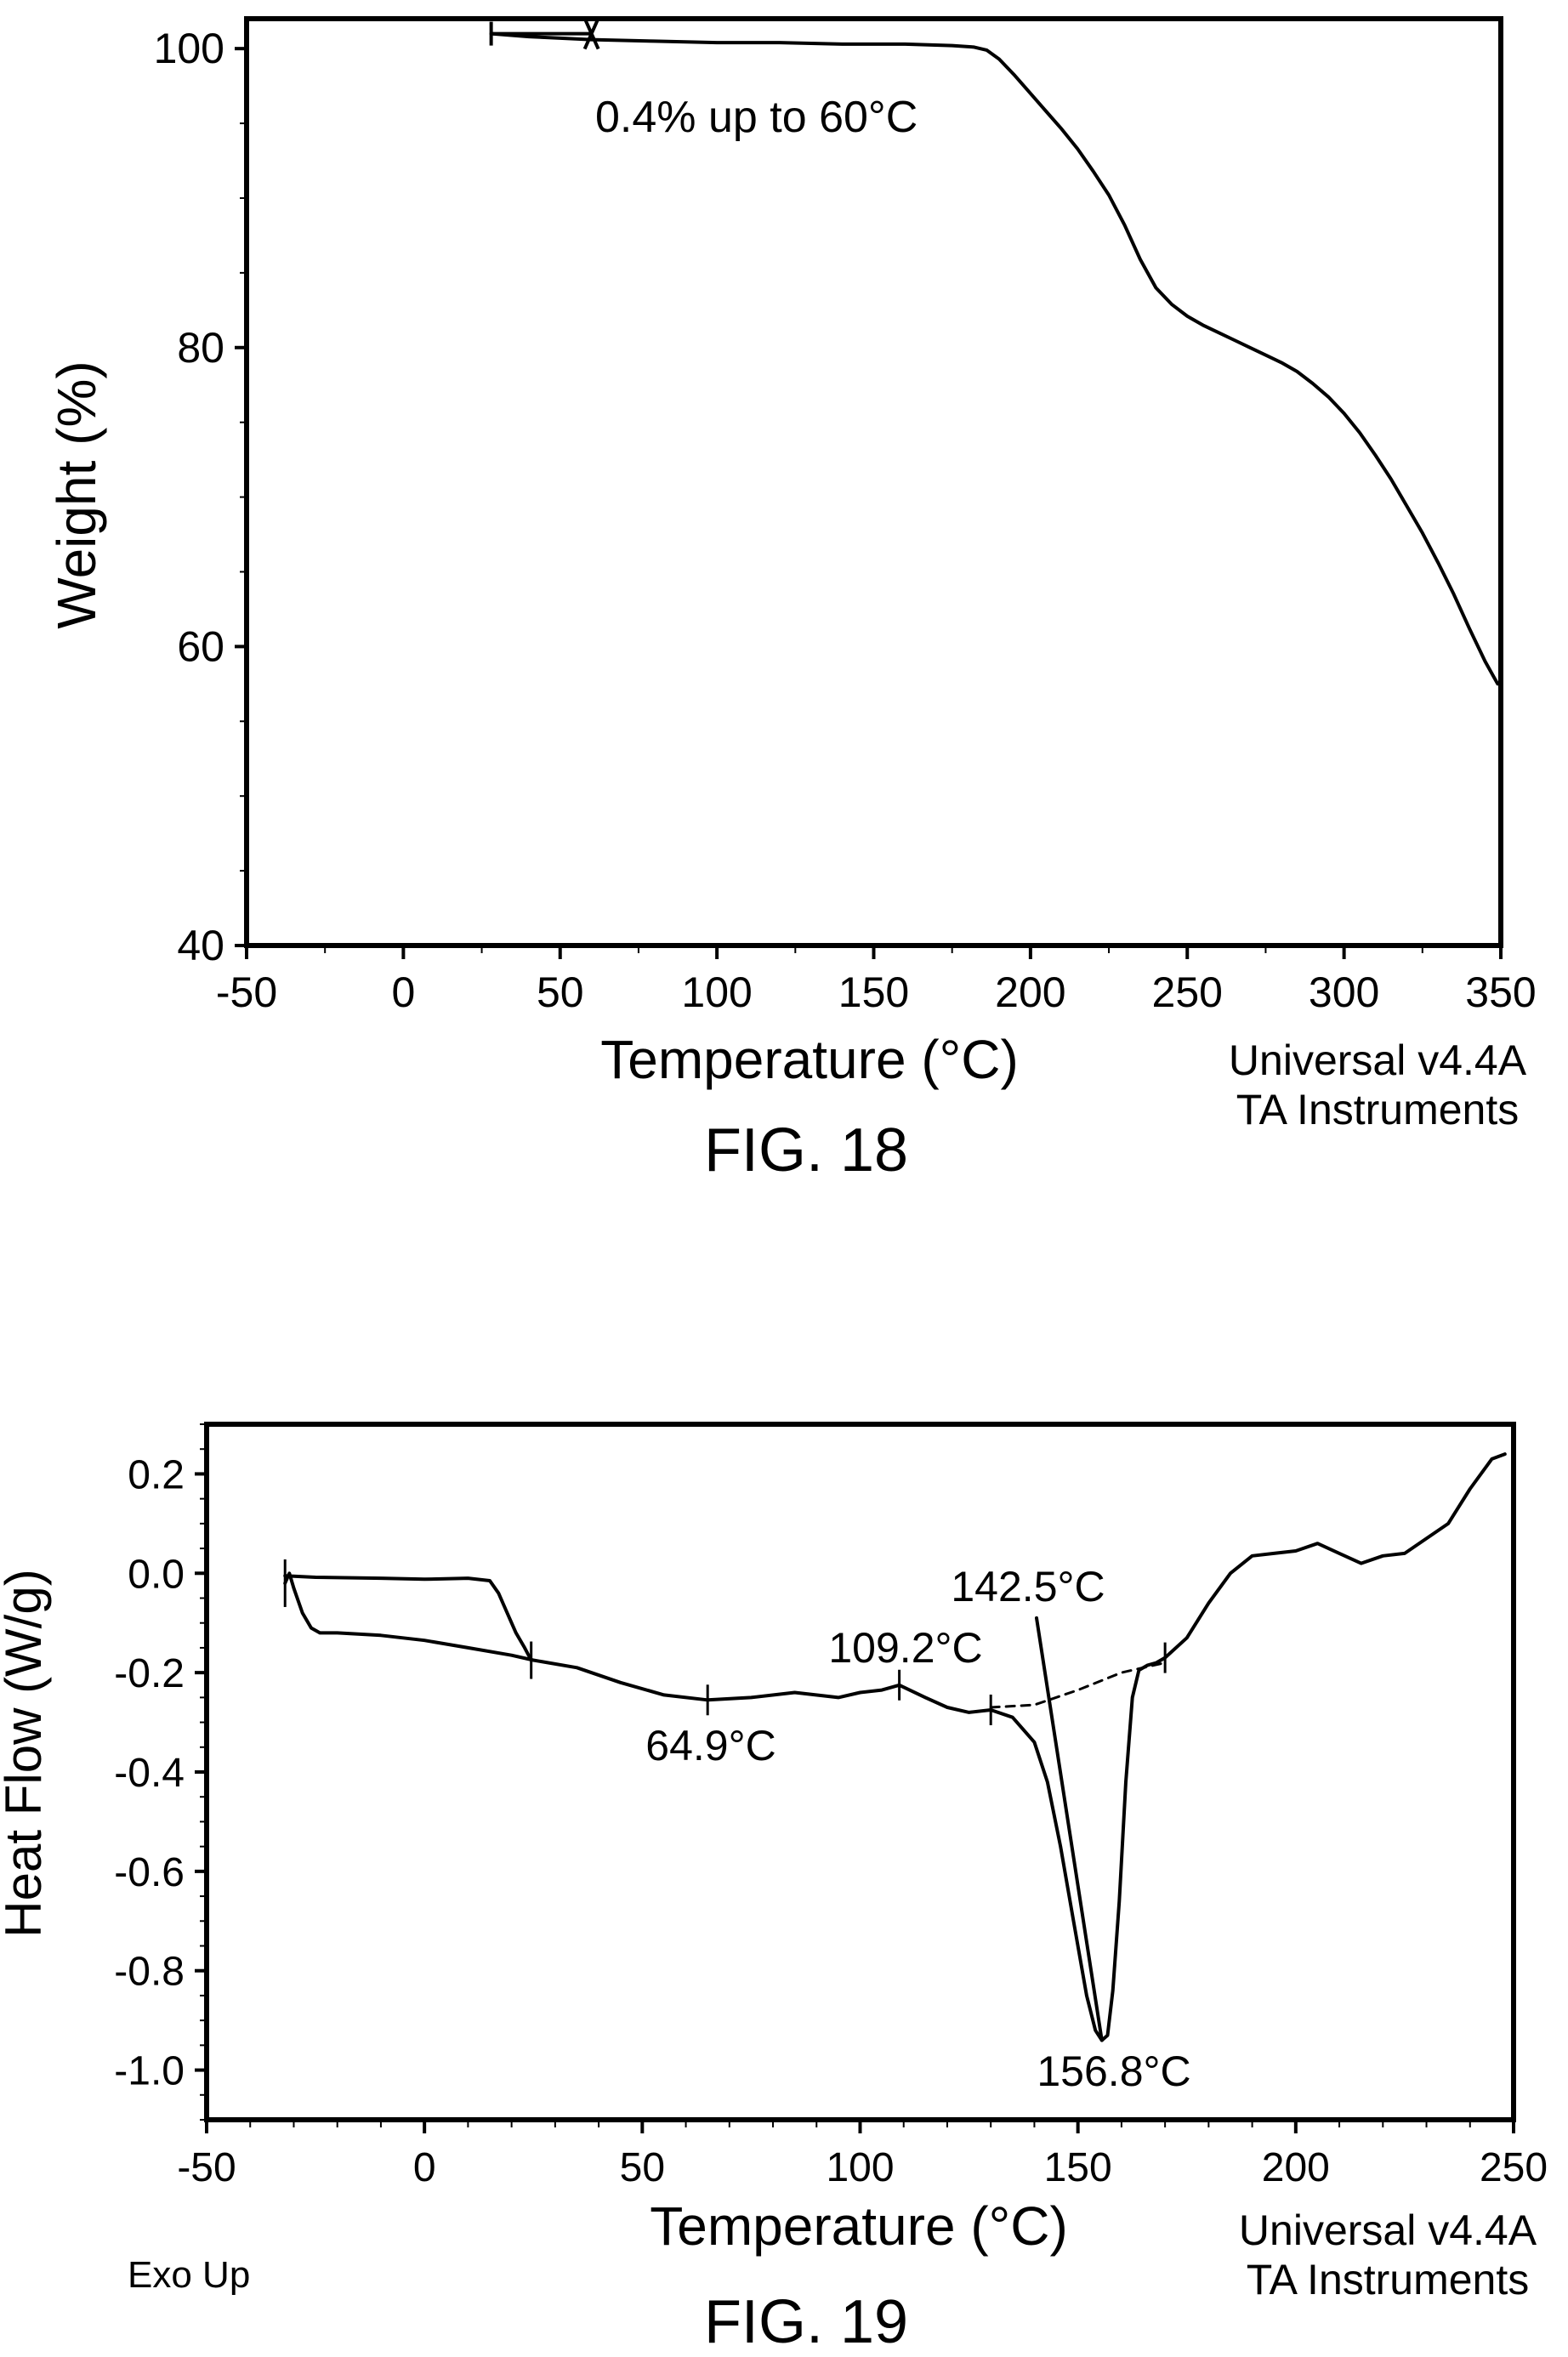  I want to click on fig19-software-line-1: Universal v4.4A, so click(1388, 2230).